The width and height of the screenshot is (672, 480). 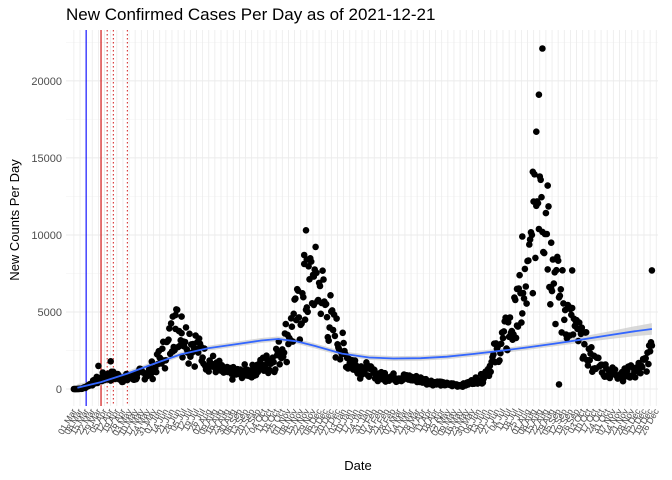 I want to click on y-tick-label: 20000, so click(x=46, y=82).